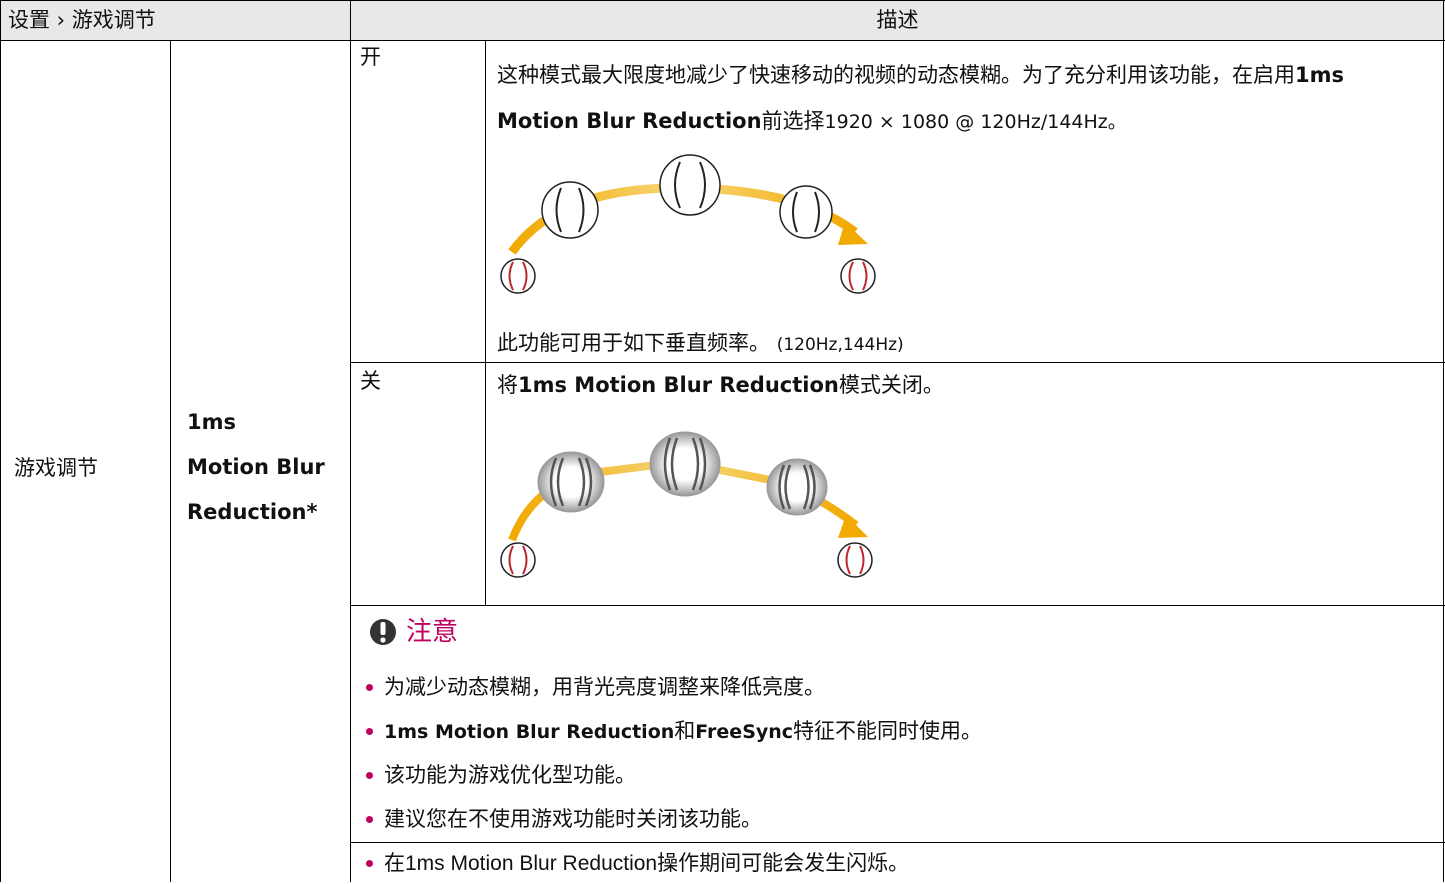 Image resolution: width=1445 pixels, height=884 pixels. Describe the element at coordinates (510, 775) in the screenshot. I see `text: 该功能为游戏优化型功能。` at that location.